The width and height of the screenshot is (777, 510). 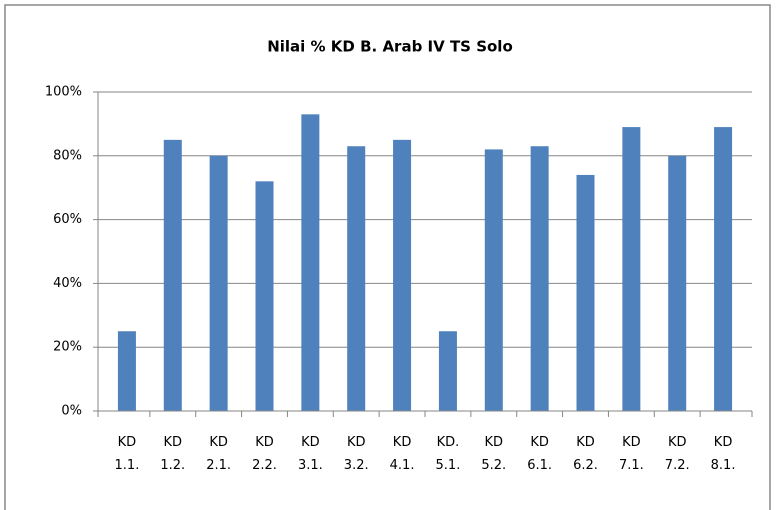 What do you see at coordinates (67, 155) in the screenshot?
I see `y-tick-label: 80%` at bounding box center [67, 155].